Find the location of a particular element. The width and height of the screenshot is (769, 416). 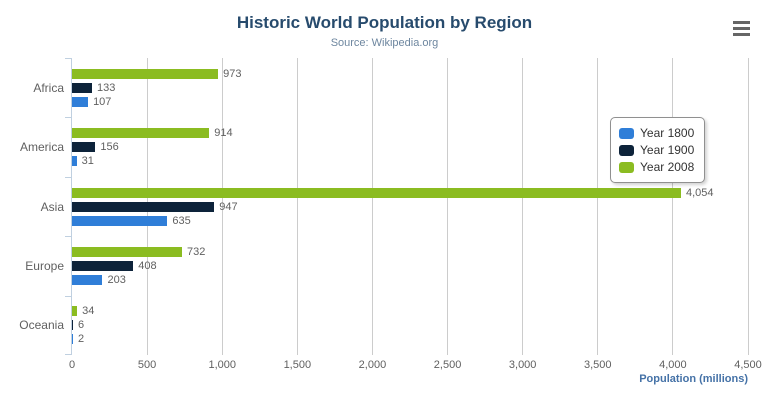

bar-value-label: 973 is located at coordinates (232, 73).